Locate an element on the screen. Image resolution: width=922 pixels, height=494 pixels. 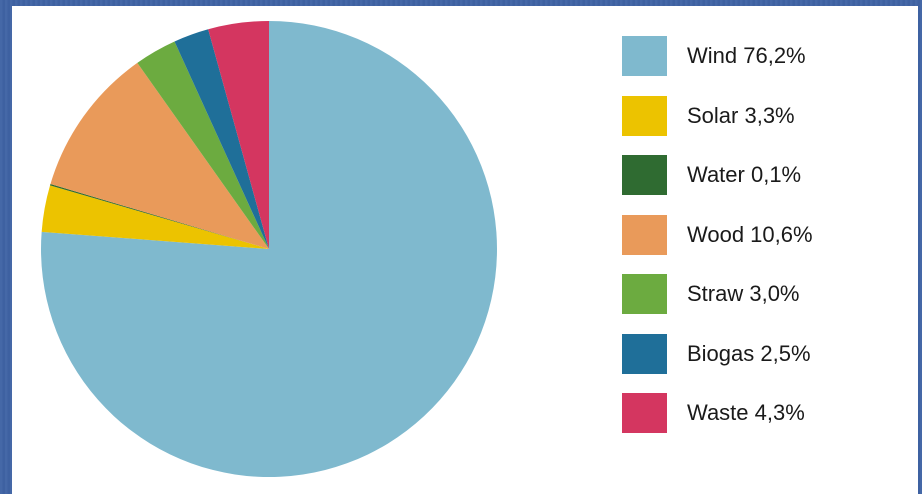
pie-slice-straw is located at coordinates (203, 145).